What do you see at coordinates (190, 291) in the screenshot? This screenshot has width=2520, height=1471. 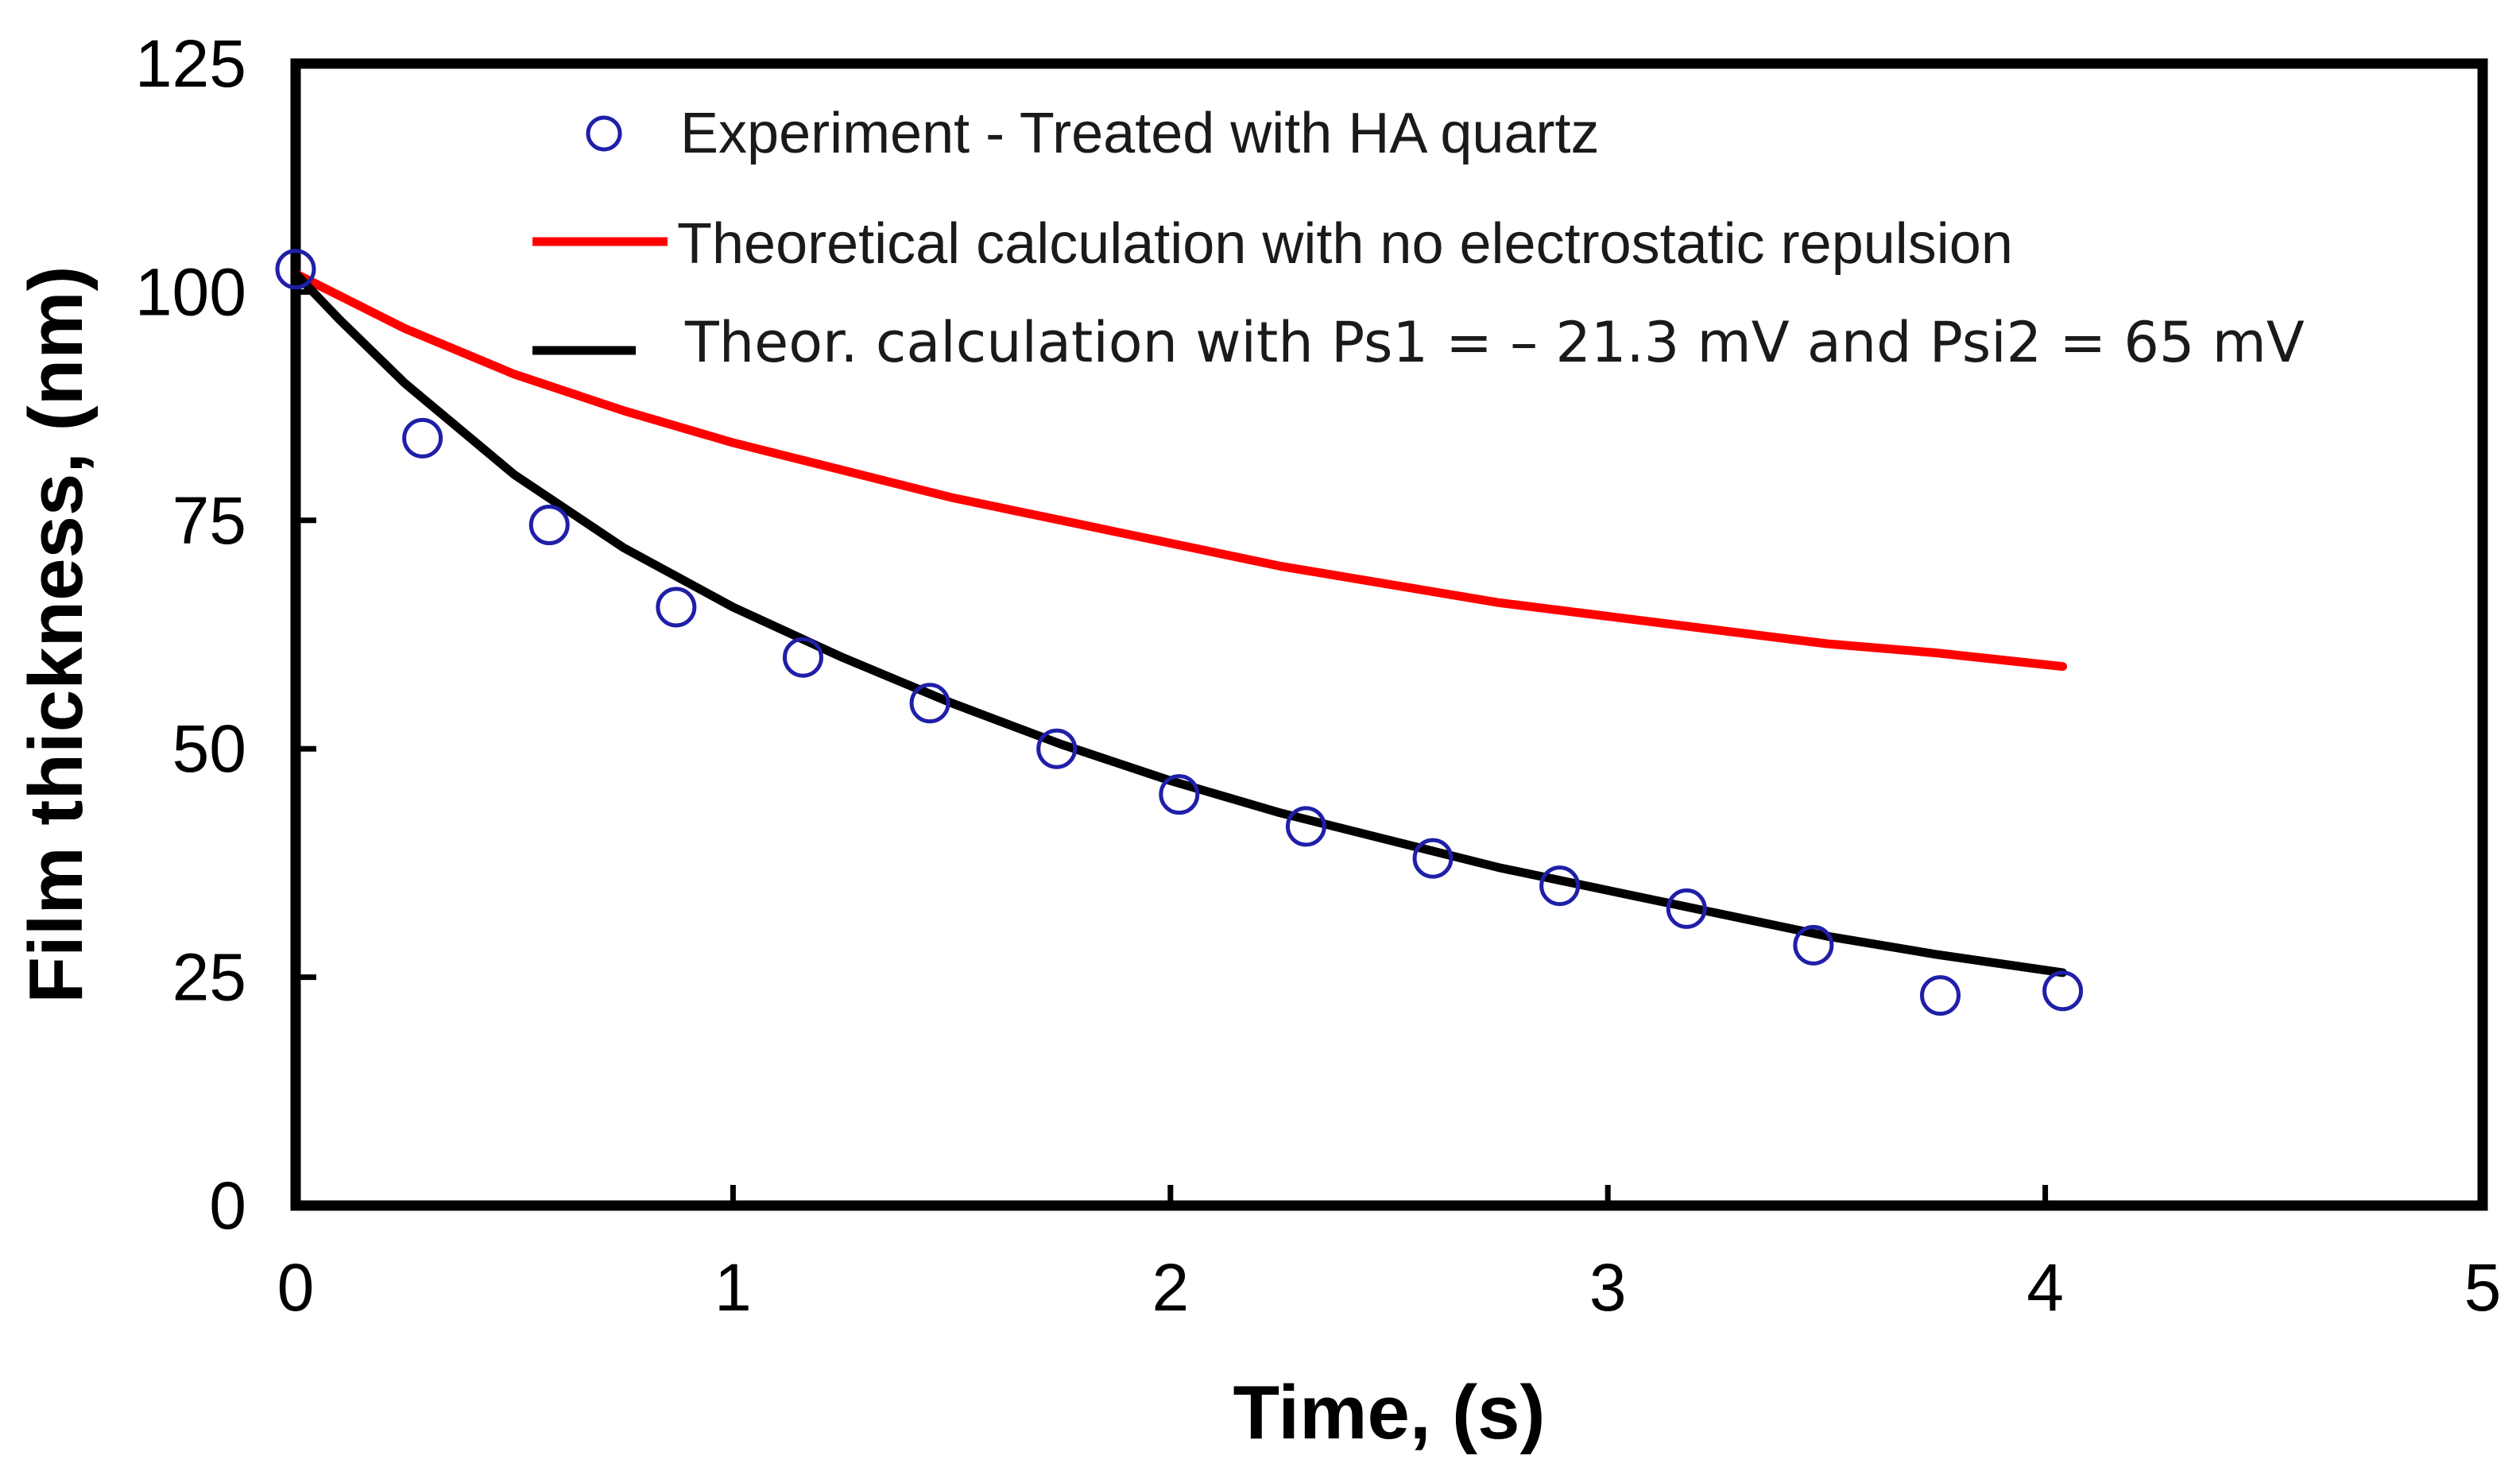 I see `y-tick-label: 100` at bounding box center [190, 291].